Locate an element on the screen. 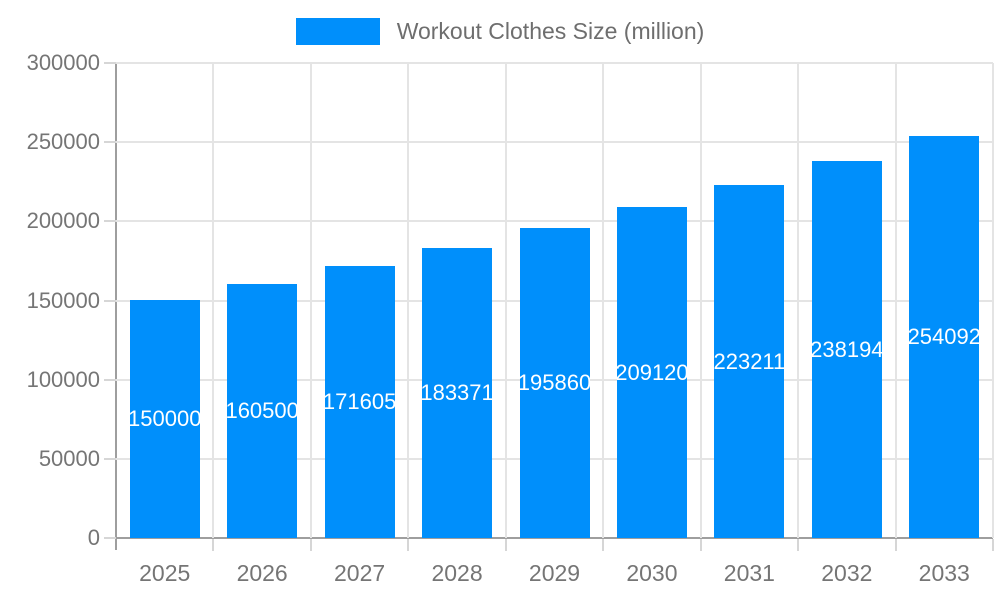 The image size is (1000, 600). legend-item: Workout Clothes Size (million) is located at coordinates (500, 31).